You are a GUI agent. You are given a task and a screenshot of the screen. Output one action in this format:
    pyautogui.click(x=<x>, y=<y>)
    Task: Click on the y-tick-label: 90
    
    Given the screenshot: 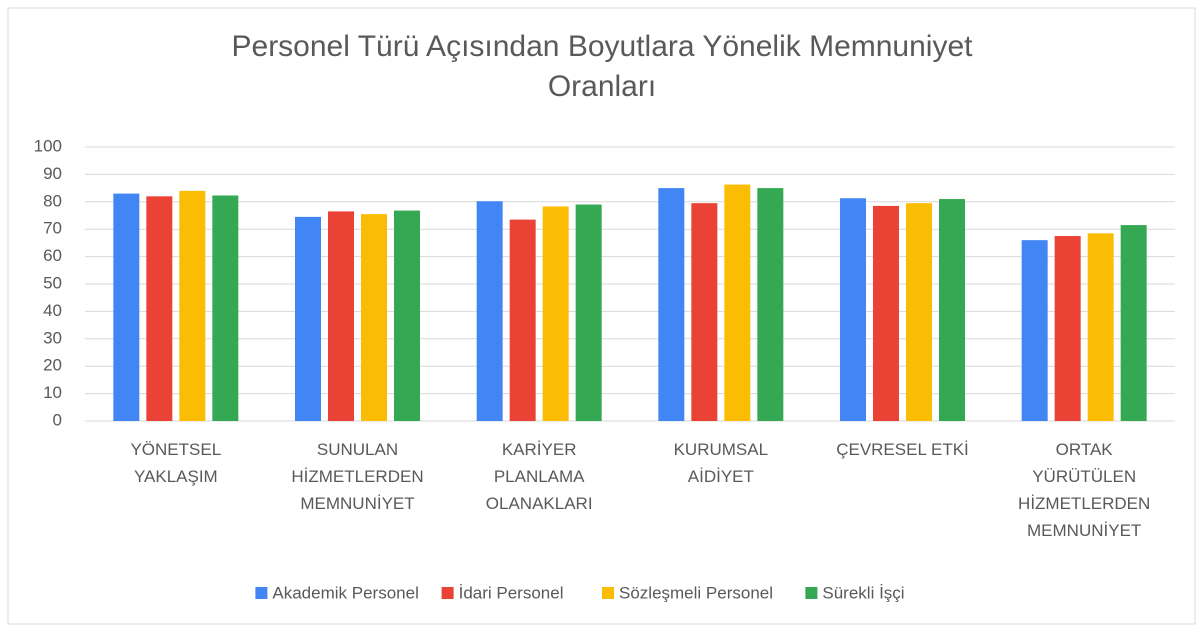 What is the action you would take?
    pyautogui.click(x=52, y=173)
    